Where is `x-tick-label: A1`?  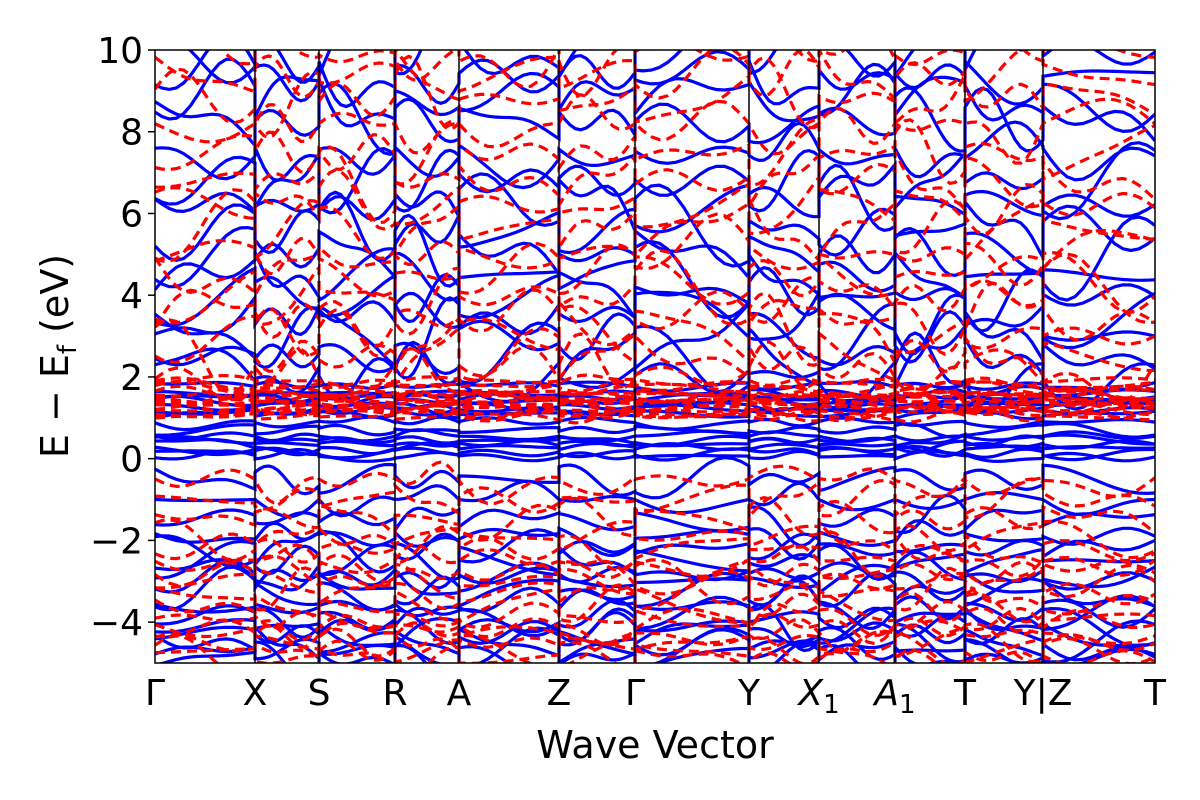 x-tick-label: A1 is located at coordinates (893, 696).